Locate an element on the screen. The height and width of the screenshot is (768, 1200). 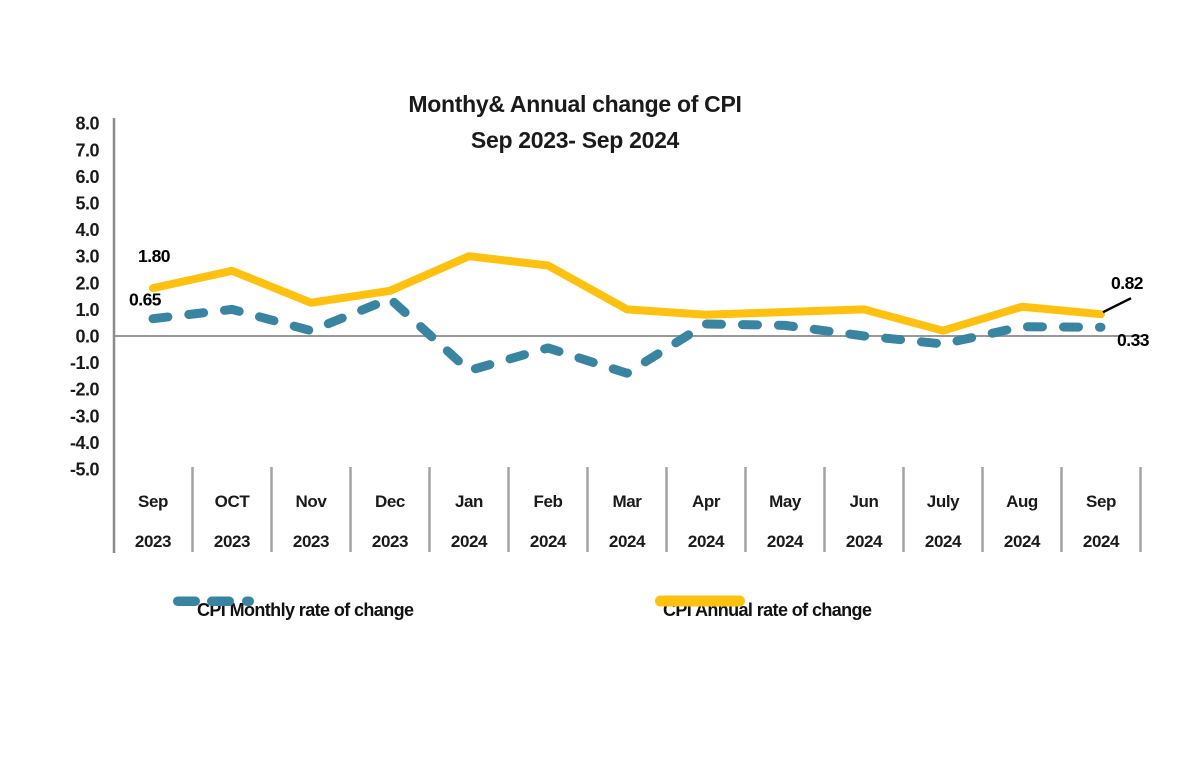
y-axis-tick-label: 6.0 is located at coordinates (87, 177).